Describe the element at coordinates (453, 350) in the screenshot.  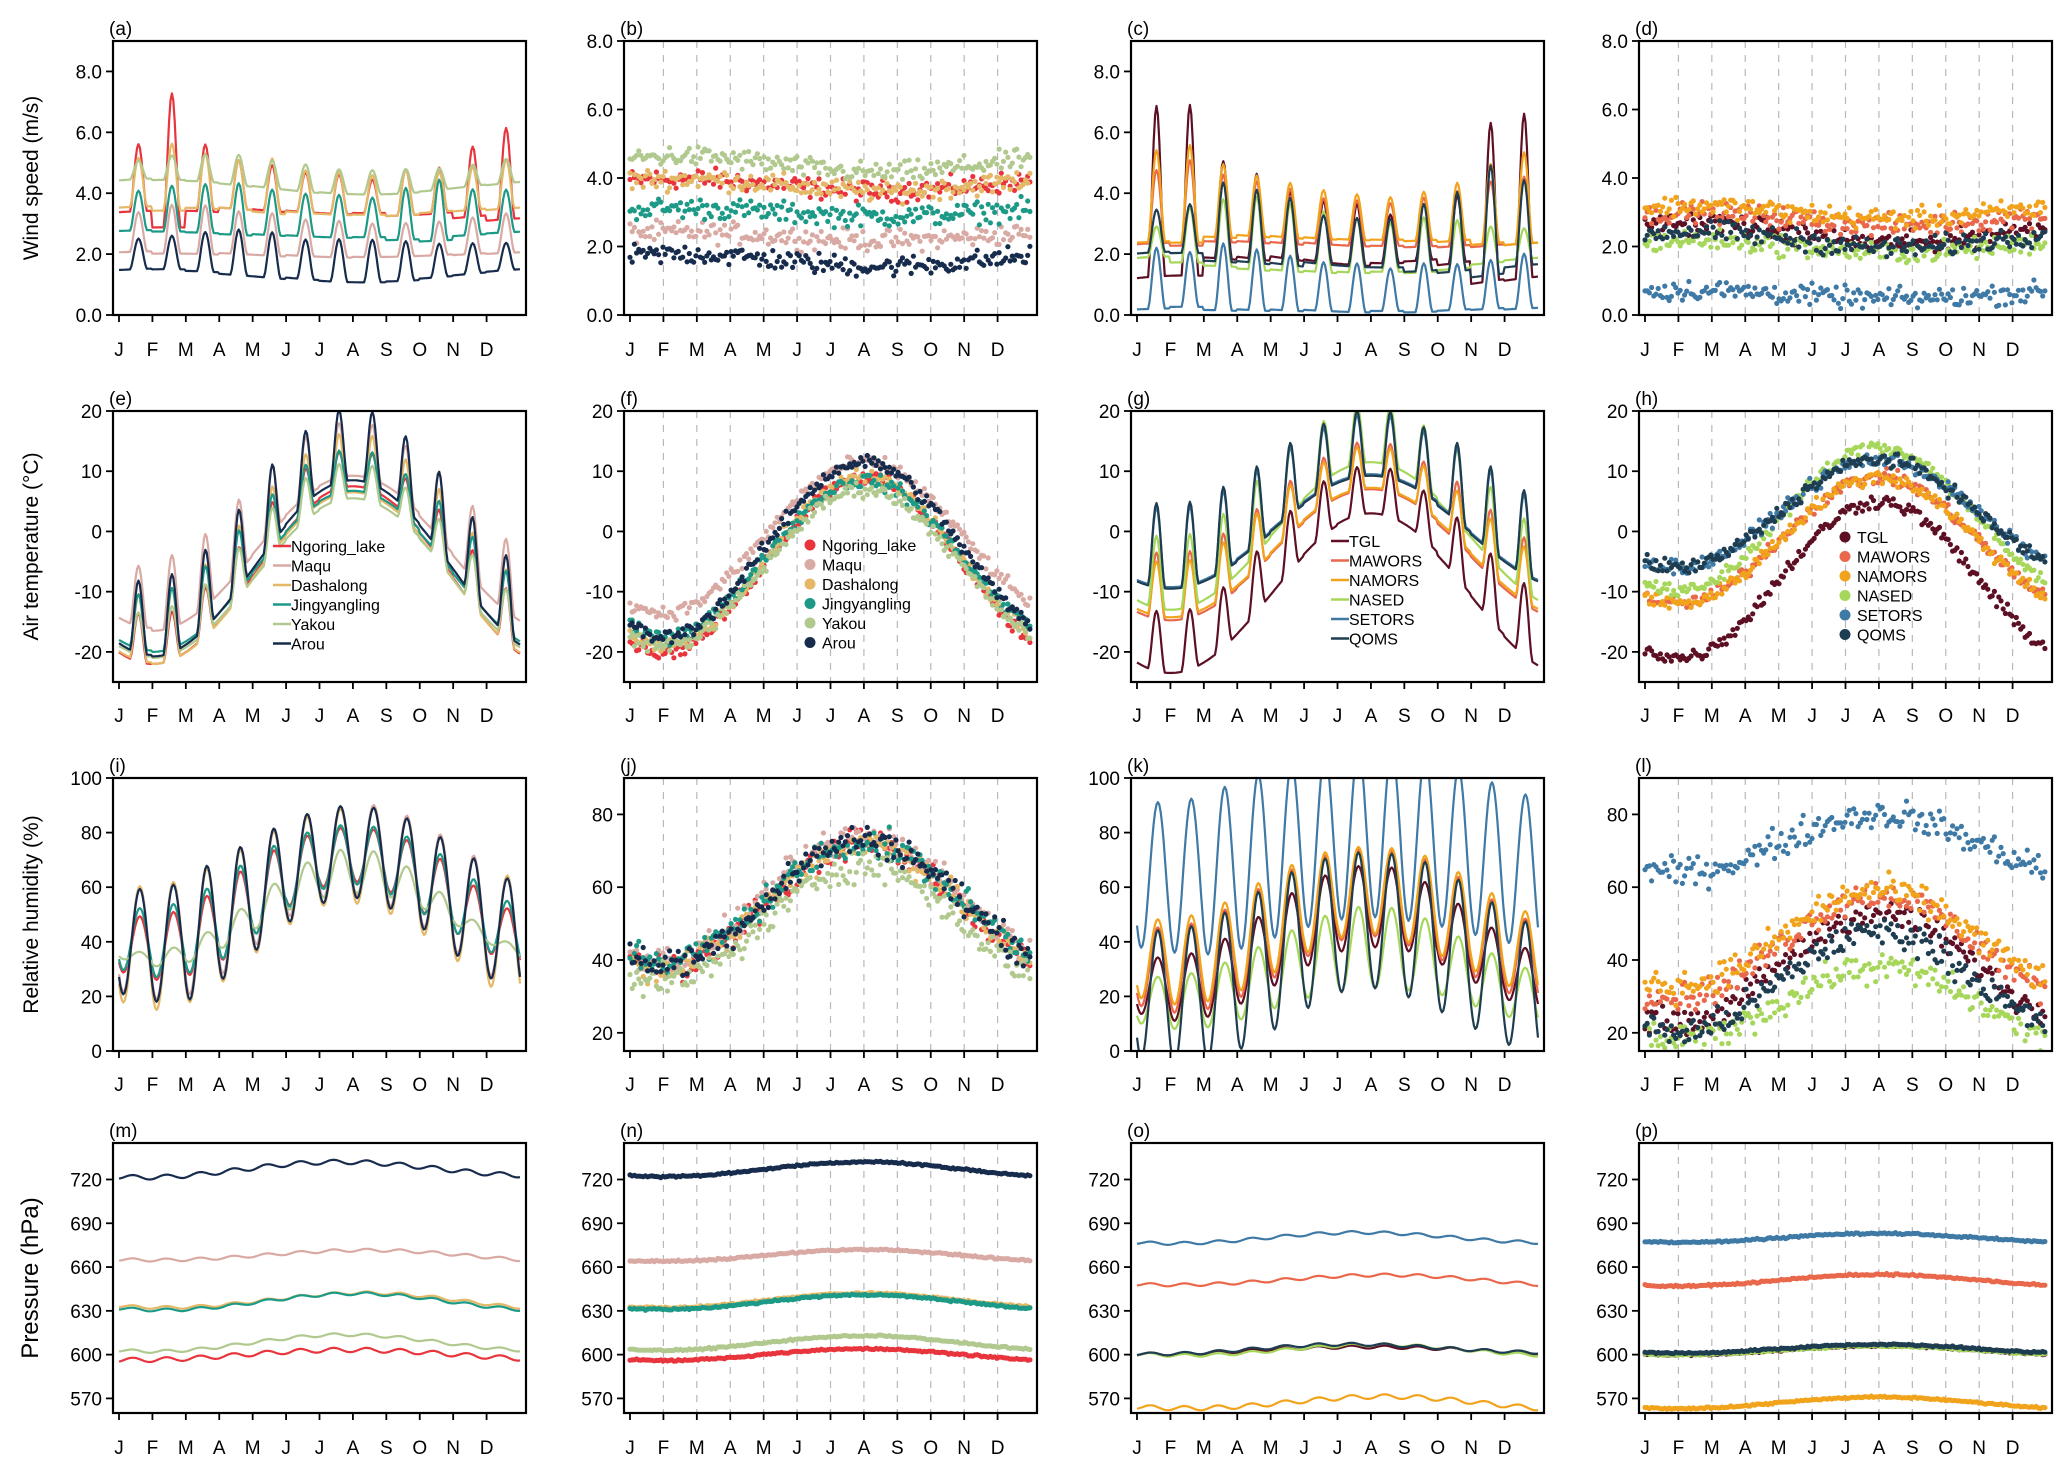
I see `x-tick-label: N` at that location.